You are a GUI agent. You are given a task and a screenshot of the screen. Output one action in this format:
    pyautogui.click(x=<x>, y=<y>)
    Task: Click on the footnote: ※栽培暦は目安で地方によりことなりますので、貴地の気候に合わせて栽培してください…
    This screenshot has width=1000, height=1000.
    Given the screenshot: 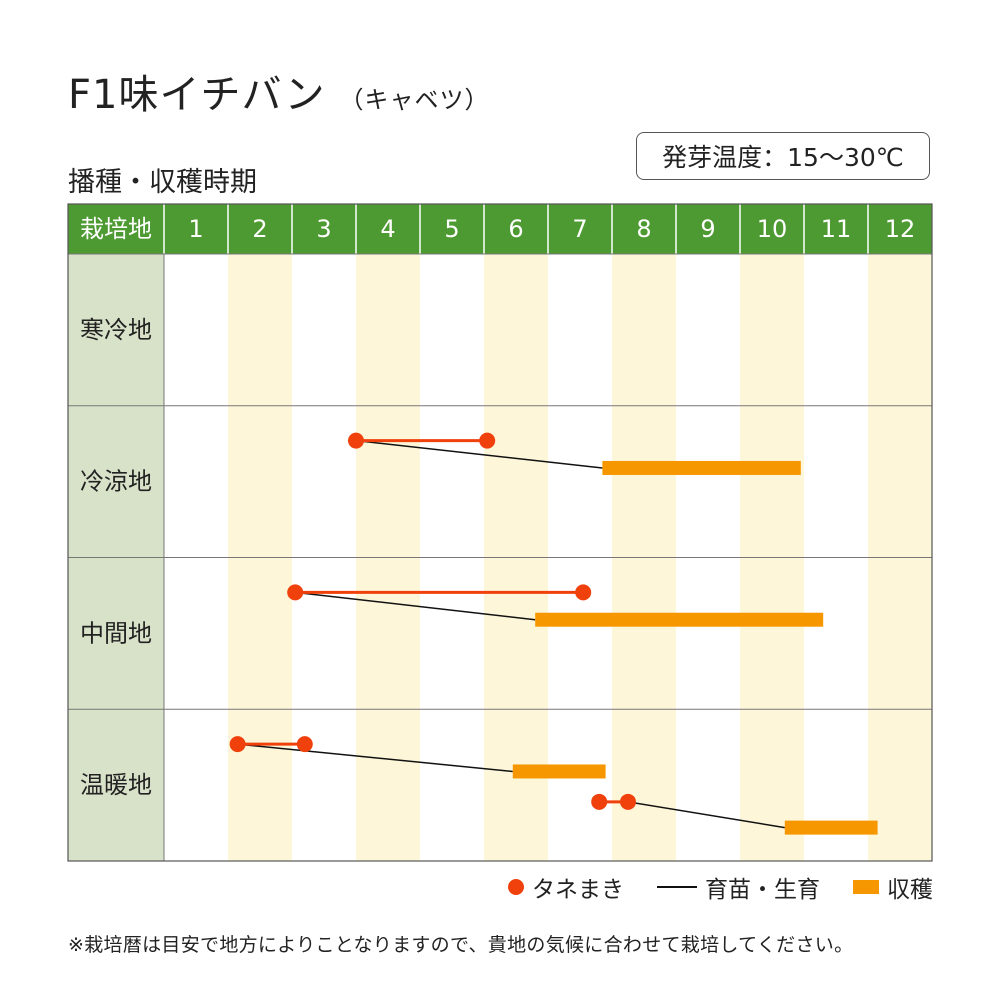 What is the action you would take?
    pyautogui.click(x=461, y=945)
    